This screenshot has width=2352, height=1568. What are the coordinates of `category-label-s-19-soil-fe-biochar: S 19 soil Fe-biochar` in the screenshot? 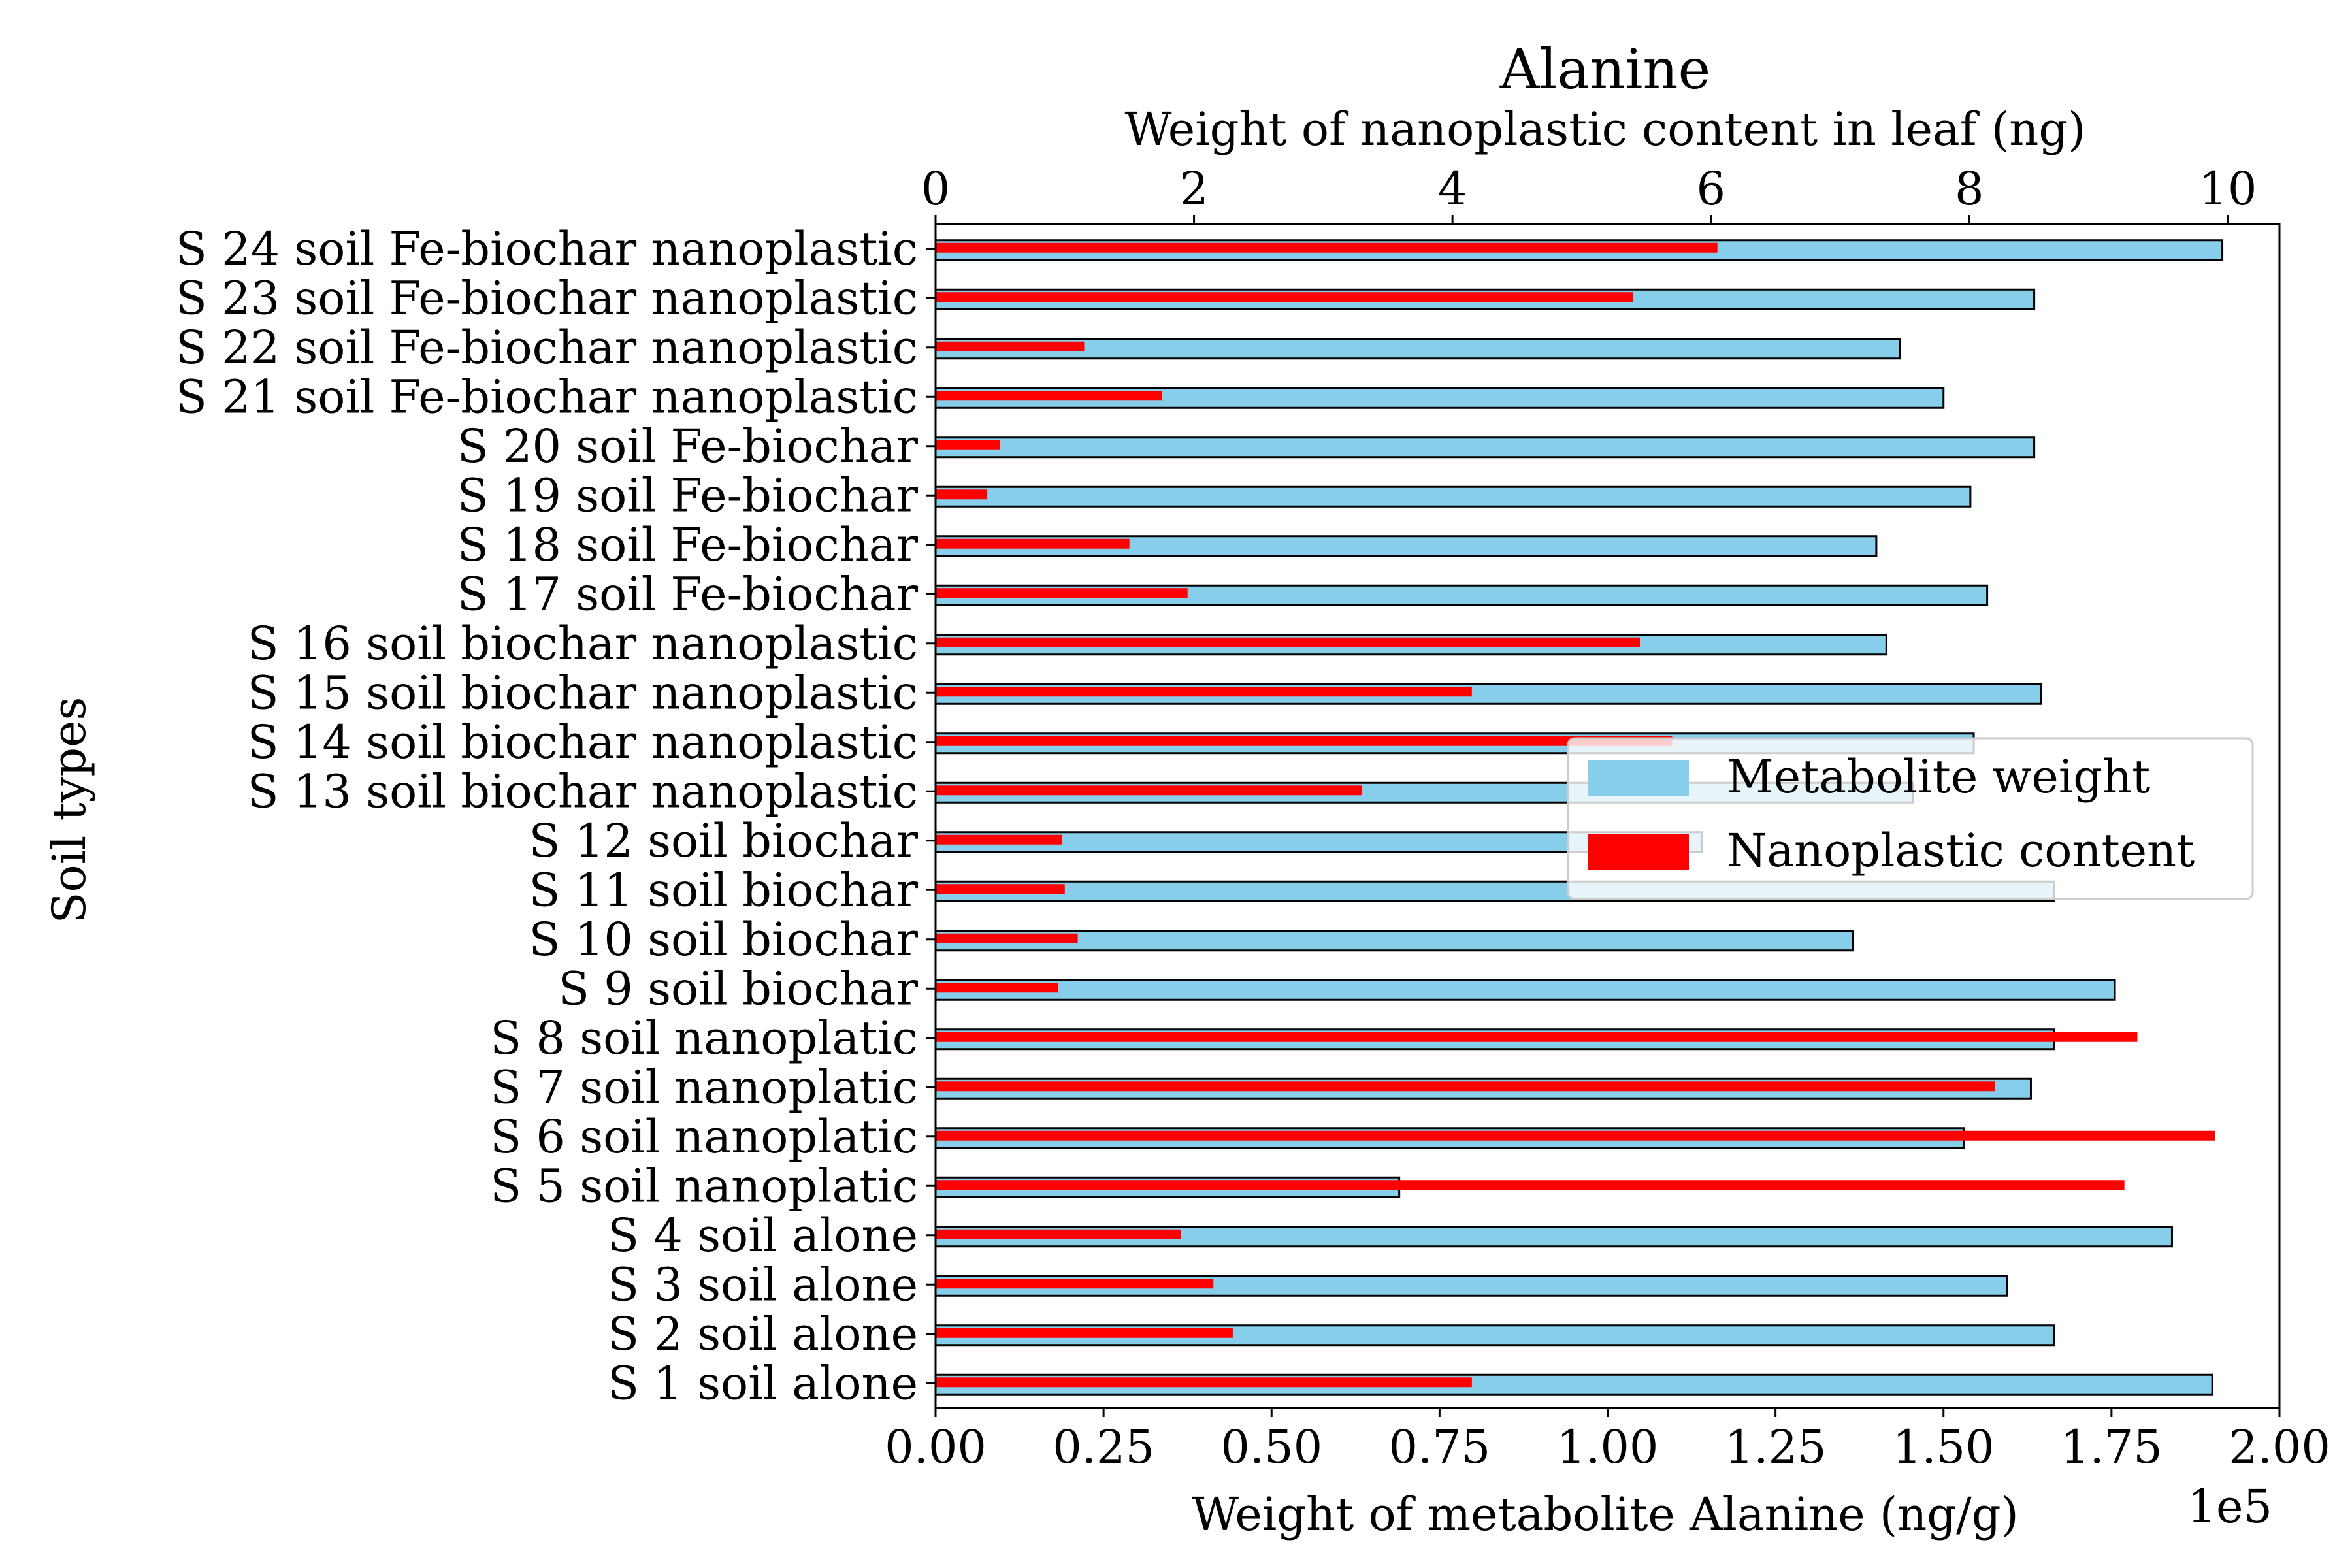 It's located at (688, 495).